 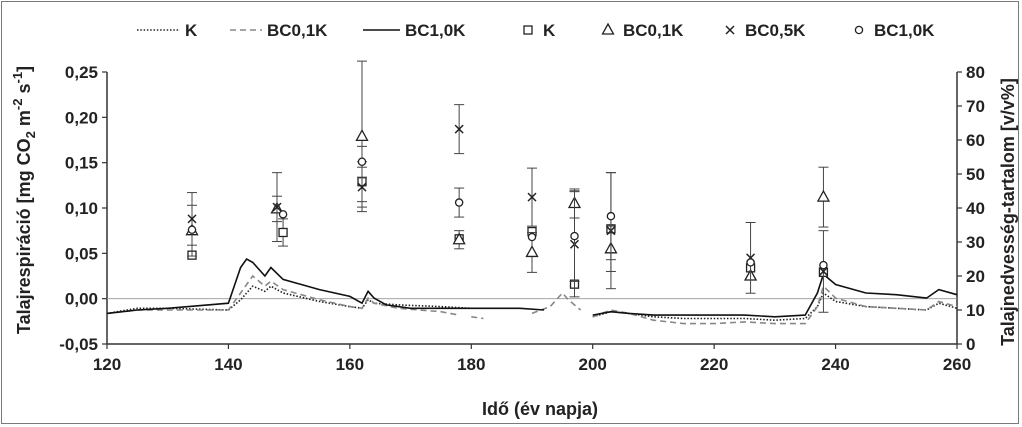 I want to click on y-tick-label: 0,00, so click(x=81, y=299).